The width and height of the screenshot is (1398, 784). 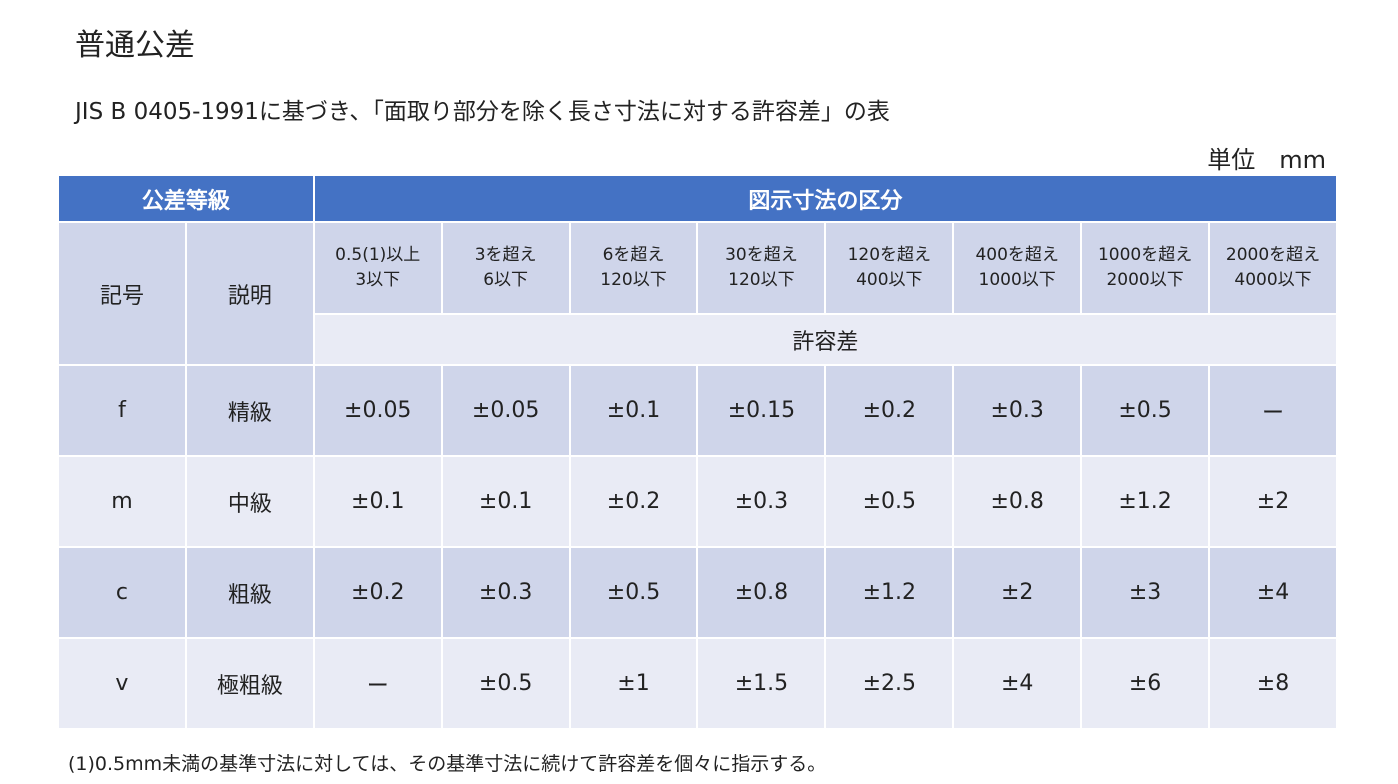 I want to click on grade-name: 精級, so click(x=249, y=410).